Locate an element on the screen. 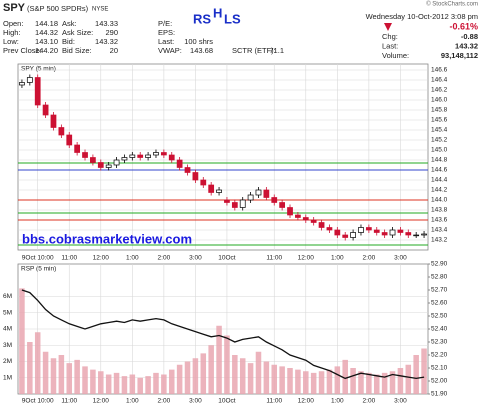 This screenshot has height=406, width=480. down-arrow is located at coordinates (388, 27).